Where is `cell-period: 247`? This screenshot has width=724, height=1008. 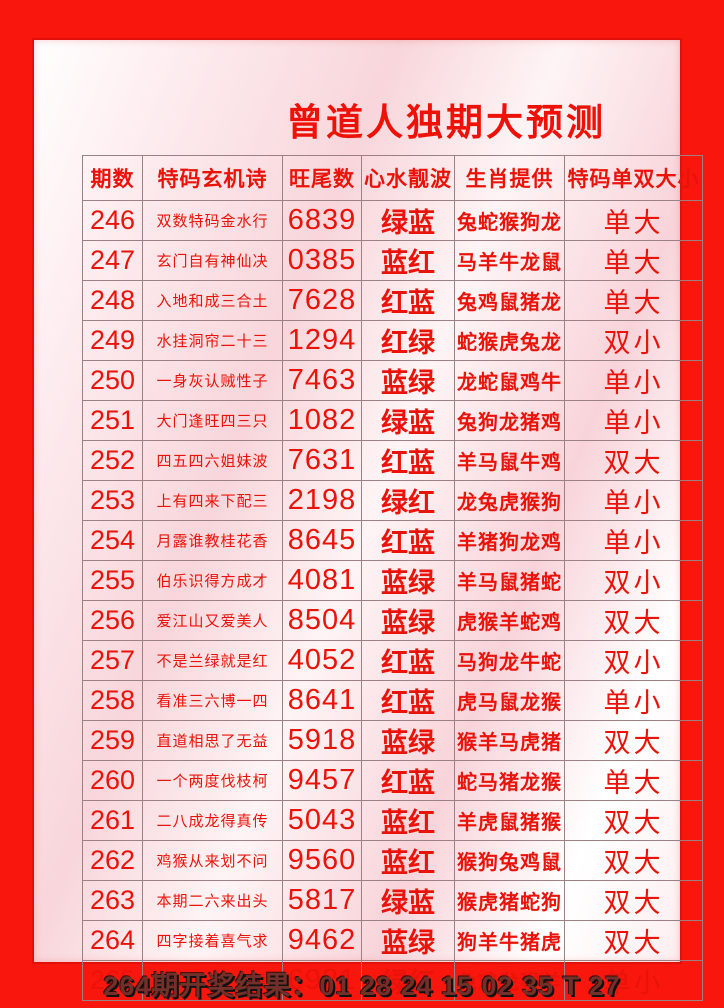
cell-period: 247 is located at coordinates (112, 260).